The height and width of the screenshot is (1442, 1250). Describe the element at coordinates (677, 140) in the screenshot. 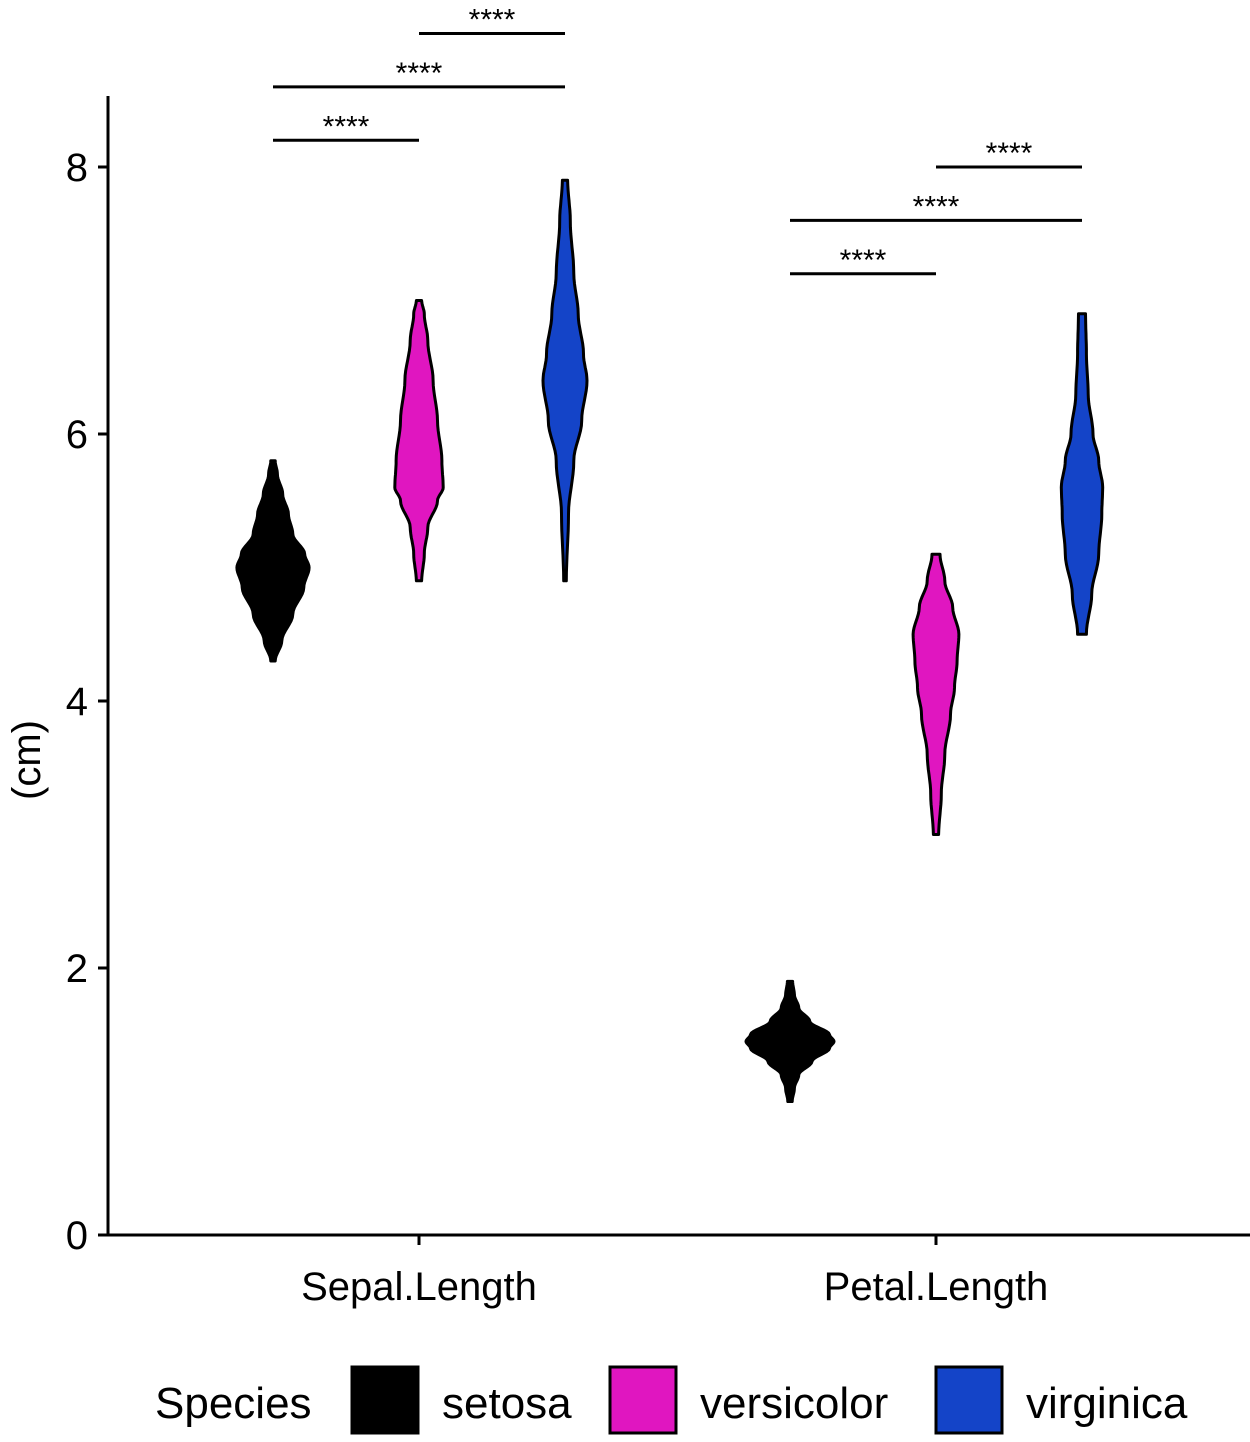

I see `significance-brackets: **** **** **** **** **** ****` at that location.